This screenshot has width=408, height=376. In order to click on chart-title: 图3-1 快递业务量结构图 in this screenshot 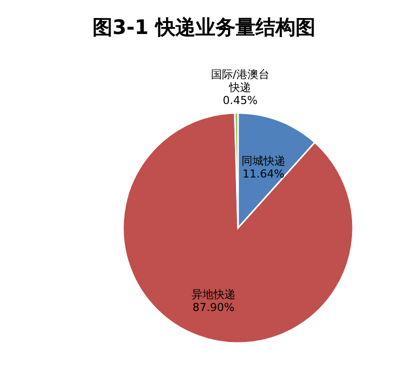, I will do `click(204, 27)`.